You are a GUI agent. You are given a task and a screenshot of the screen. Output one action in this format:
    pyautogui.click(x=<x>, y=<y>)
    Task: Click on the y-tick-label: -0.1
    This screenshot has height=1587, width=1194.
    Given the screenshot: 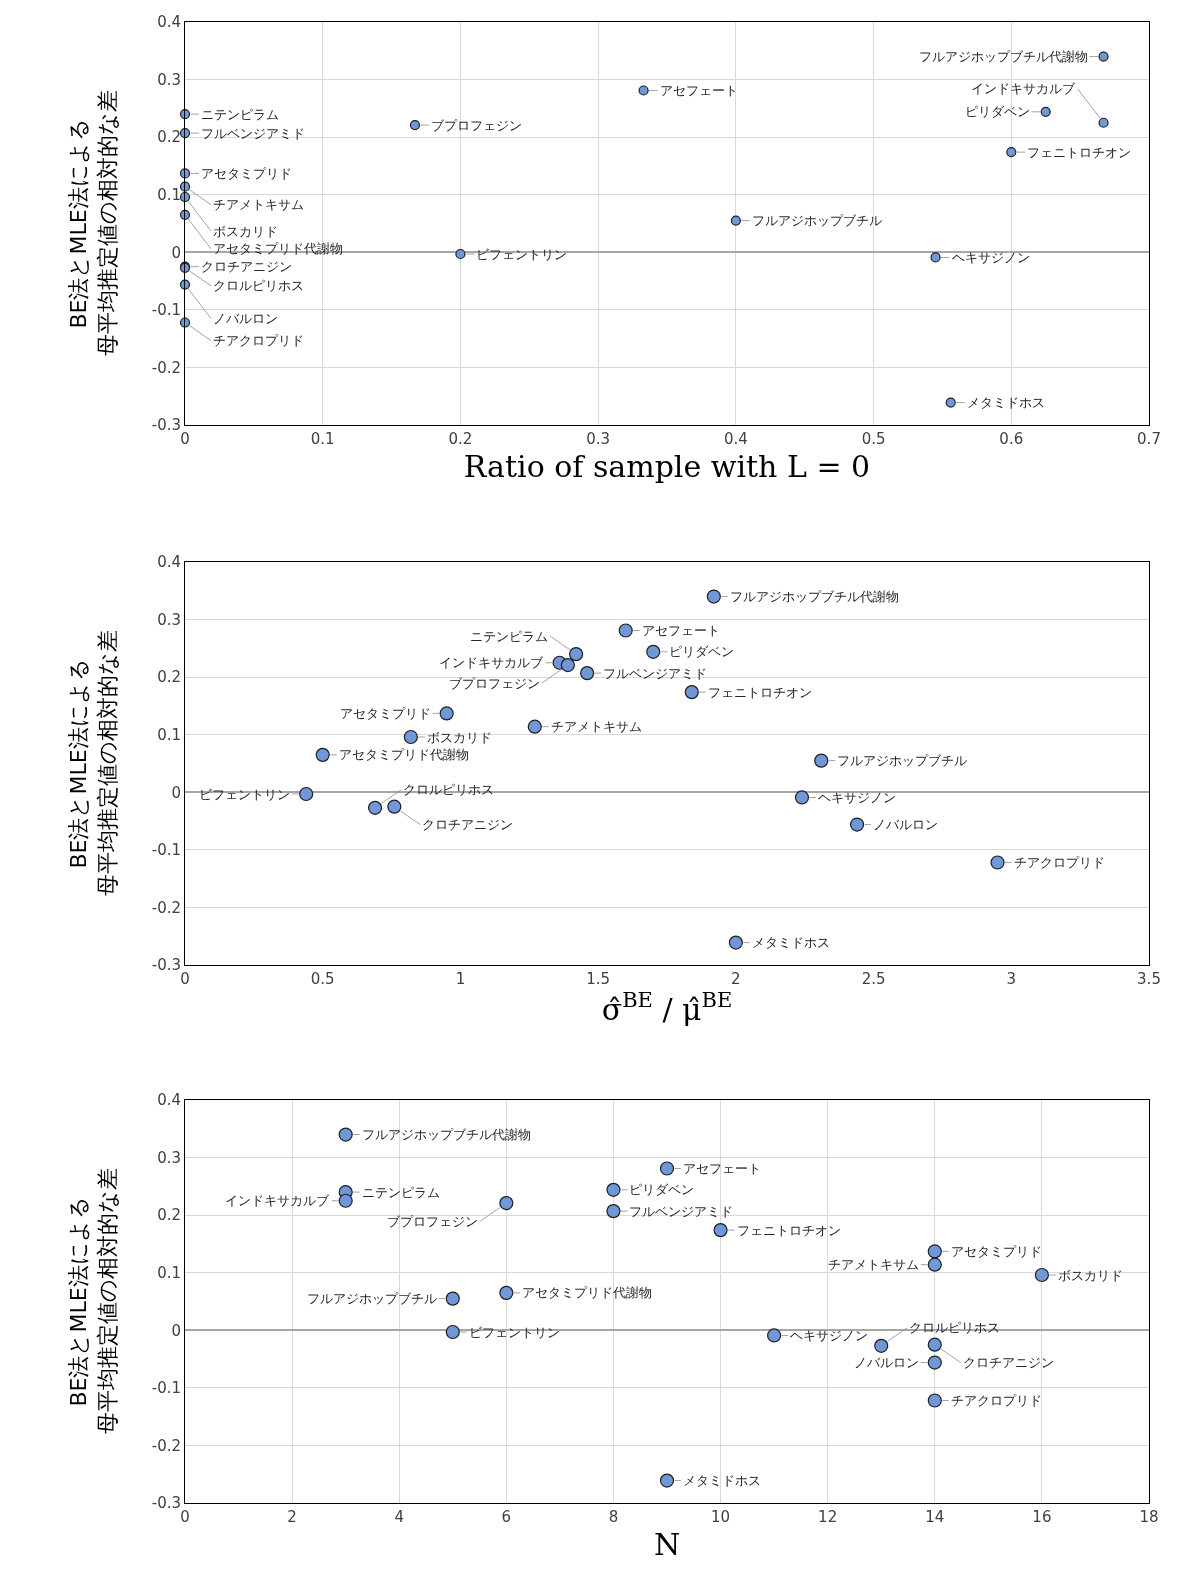 What is the action you would take?
    pyautogui.click(x=166, y=310)
    